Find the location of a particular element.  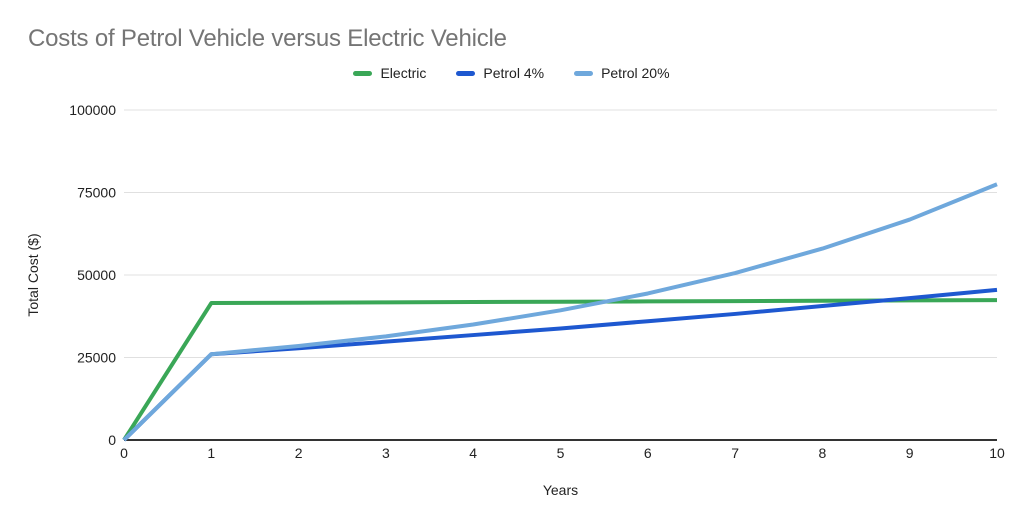

x-tick-label: 9 is located at coordinates (910, 453).